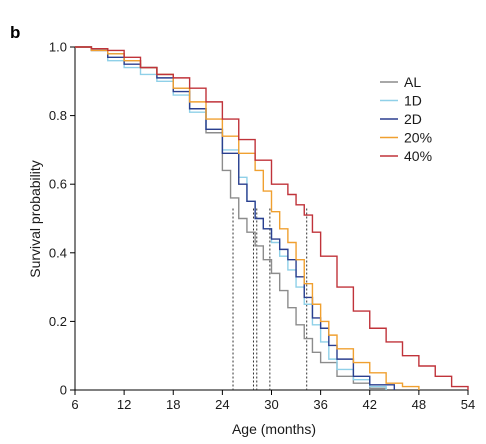 The height and width of the screenshot is (444, 486). What do you see at coordinates (468, 404) in the screenshot?
I see `x-tick-label: 54` at bounding box center [468, 404].